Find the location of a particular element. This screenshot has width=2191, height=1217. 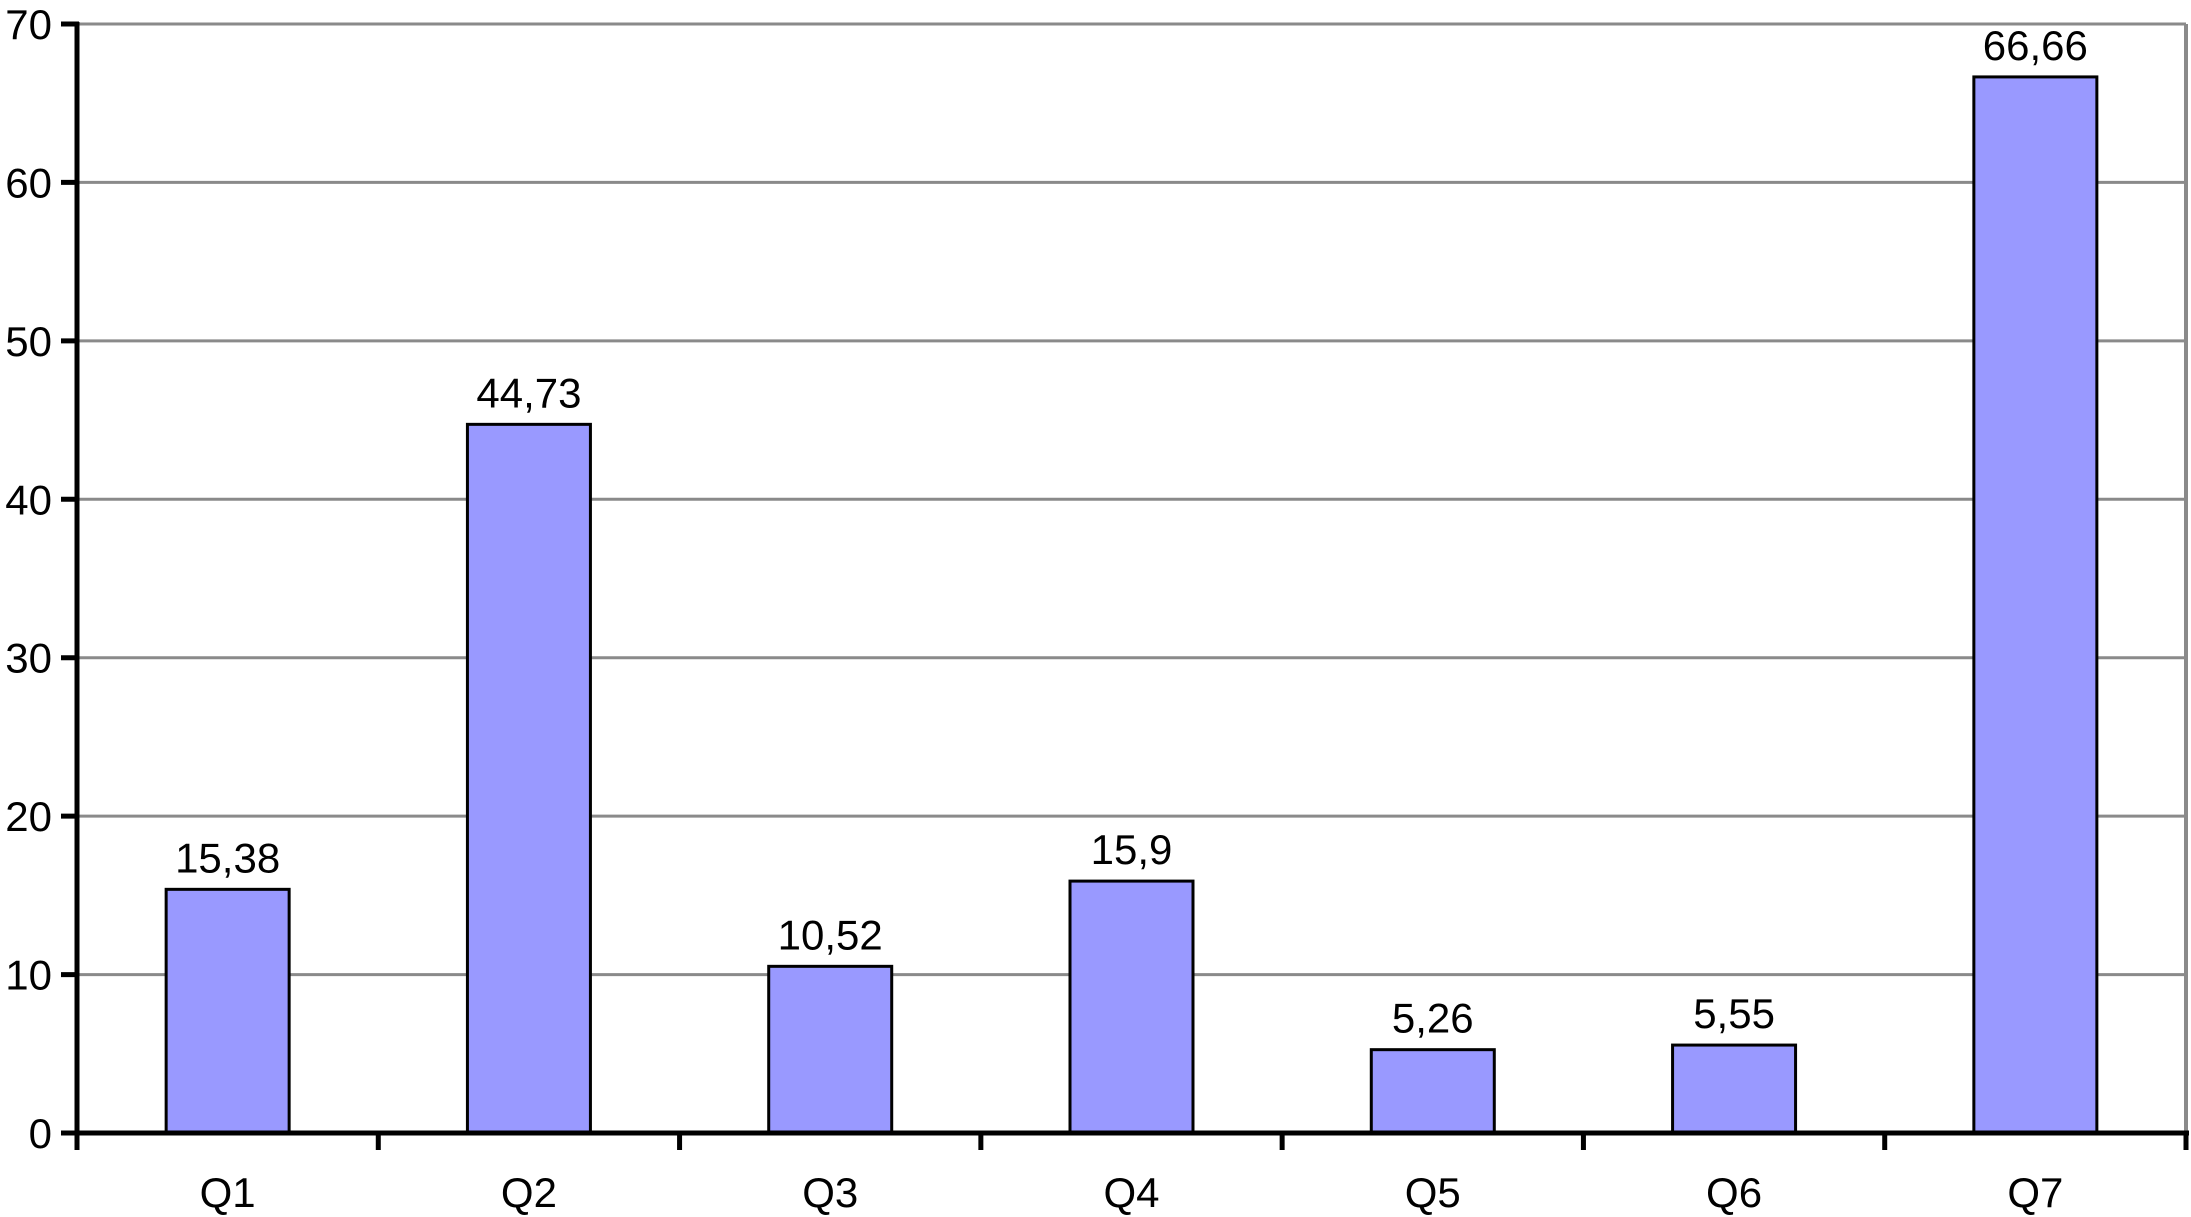

bar-Q4 is located at coordinates (1131, 1007).